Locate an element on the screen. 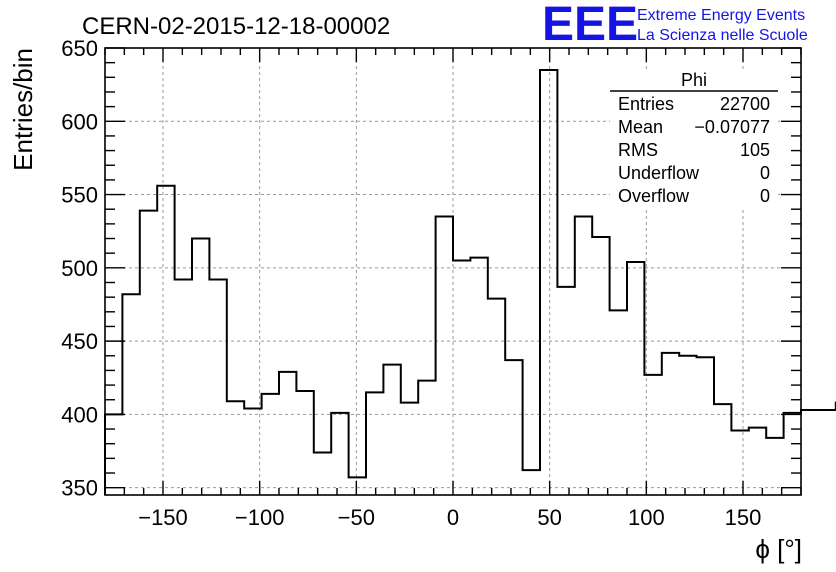 This screenshot has width=836, height=572. stats-box-background is located at coordinates (694, 141).